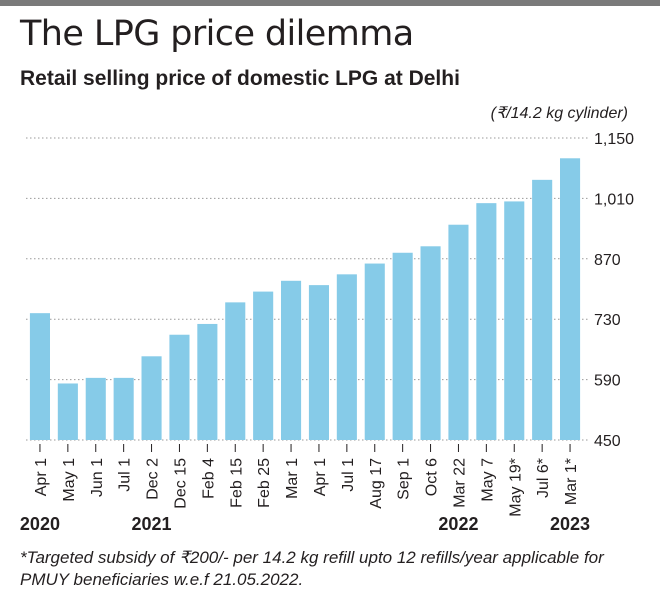  I want to click on year-label: 2022, so click(458, 524).